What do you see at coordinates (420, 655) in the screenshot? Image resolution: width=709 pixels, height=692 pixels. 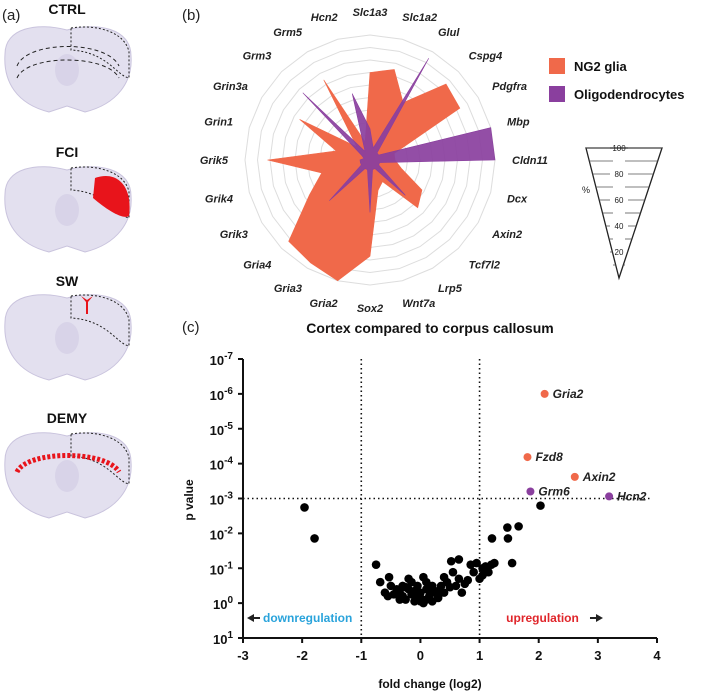 I see `x-tick-label: 0` at bounding box center [420, 655].